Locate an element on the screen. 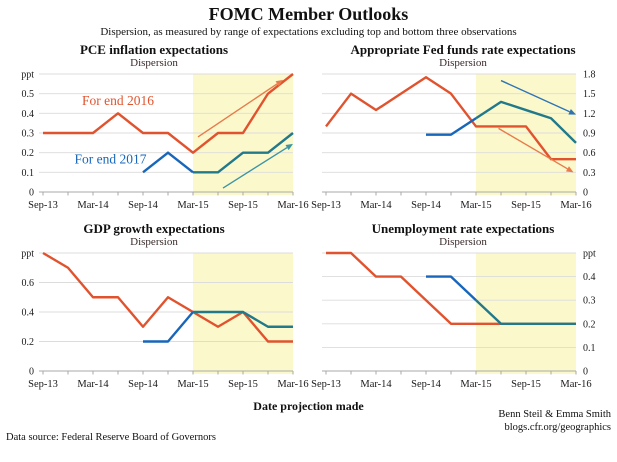 The height and width of the screenshot is (462, 617). chart-title: GDP growth expectations is located at coordinates (154, 228).